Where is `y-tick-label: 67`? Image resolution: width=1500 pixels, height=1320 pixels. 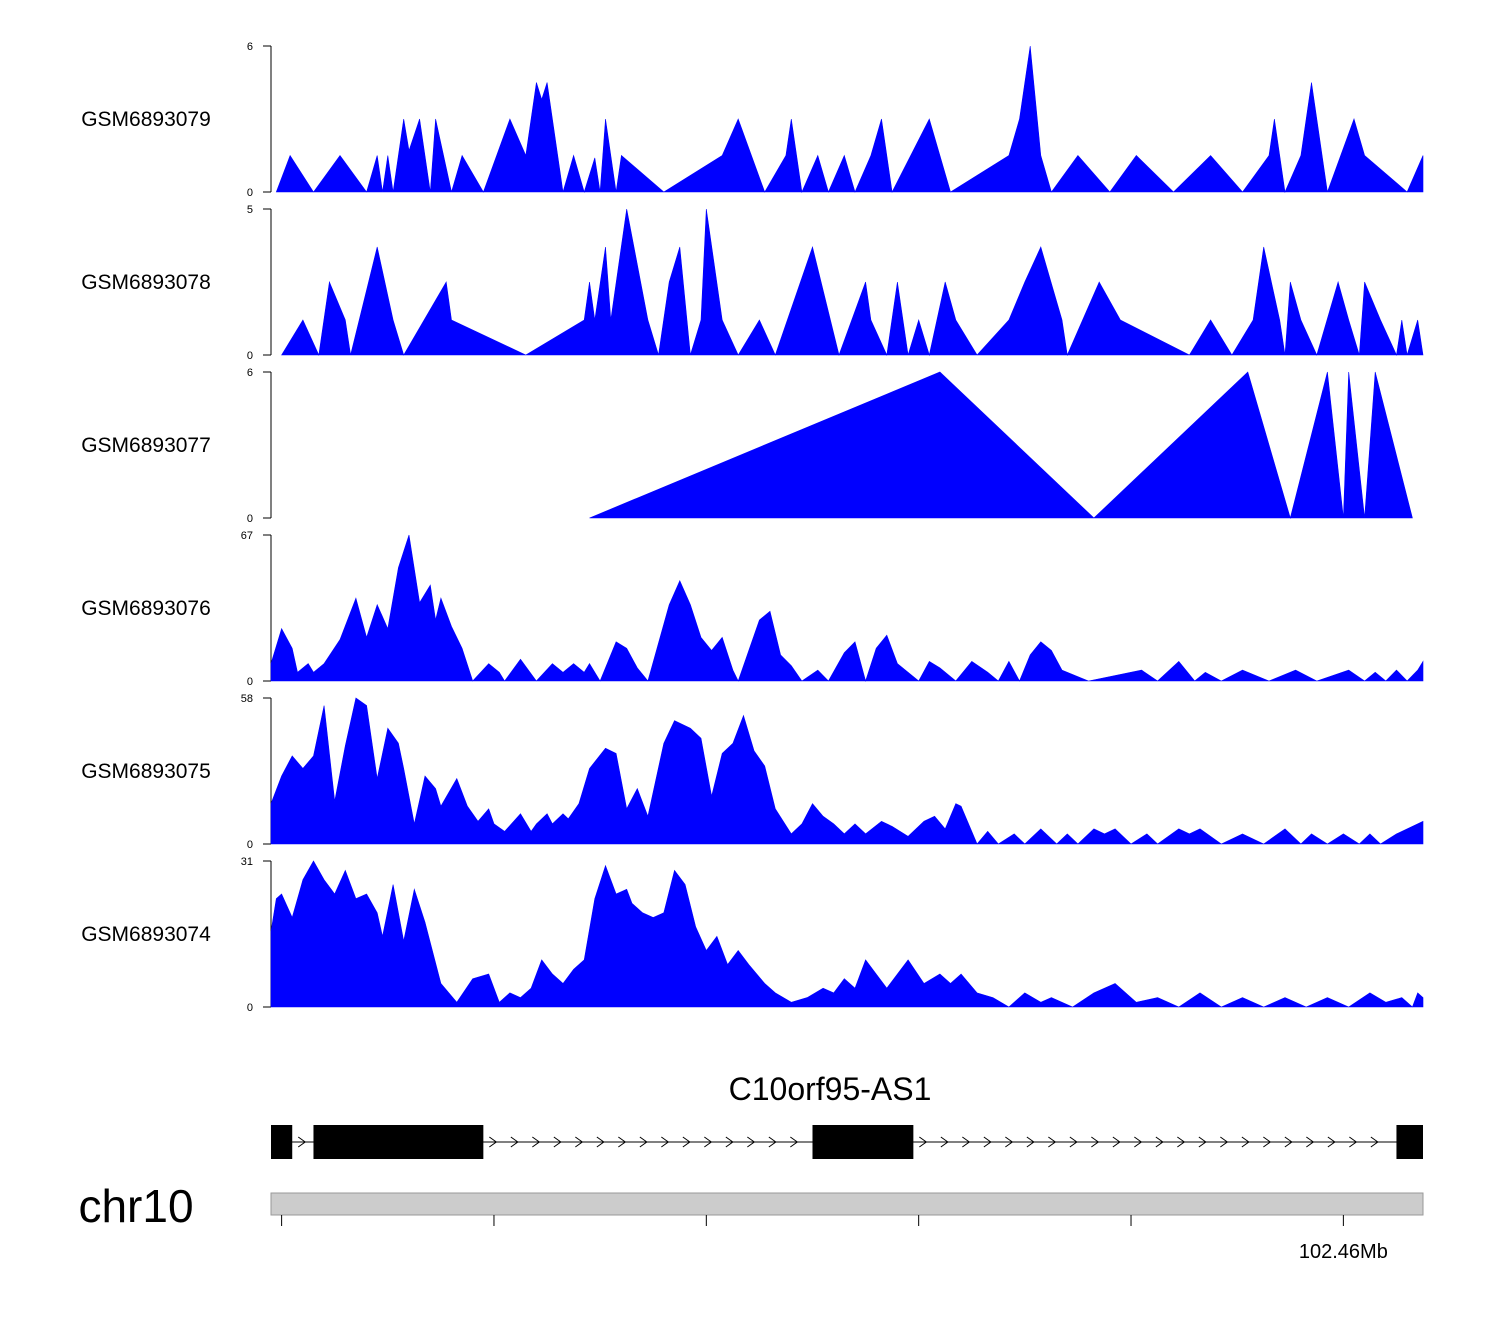 y-tick-label: 67 is located at coordinates (247, 536).